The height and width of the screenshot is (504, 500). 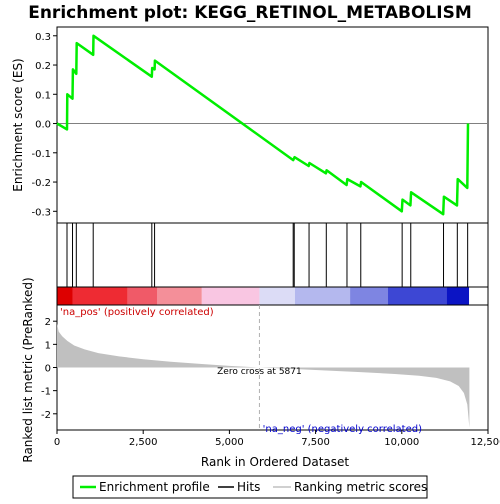 I want to click on es-y-axis: -0.3 -0.2 -0.1 0.0 0.1 0.2 0.3, so click(x=44, y=125).